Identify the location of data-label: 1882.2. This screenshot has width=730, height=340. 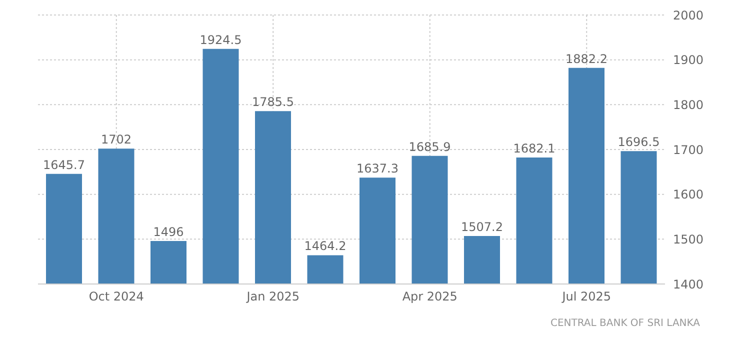
(587, 59).